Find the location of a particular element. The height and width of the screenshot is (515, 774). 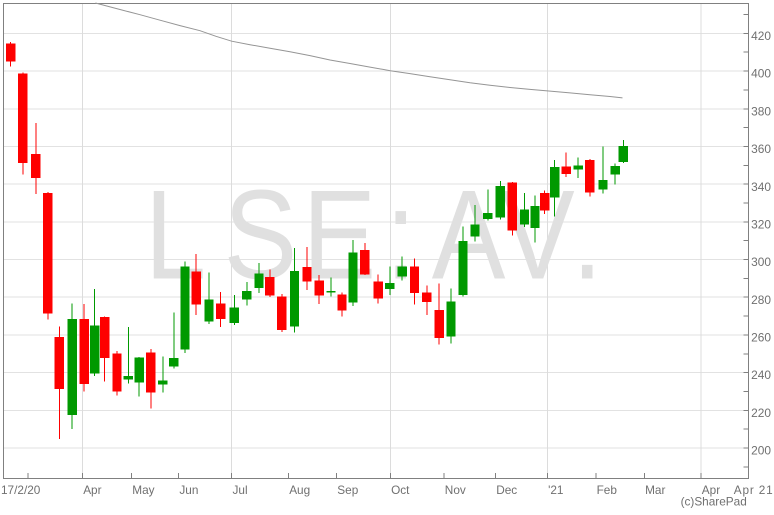

svg-text: Feb is located at coordinates (607, 490).